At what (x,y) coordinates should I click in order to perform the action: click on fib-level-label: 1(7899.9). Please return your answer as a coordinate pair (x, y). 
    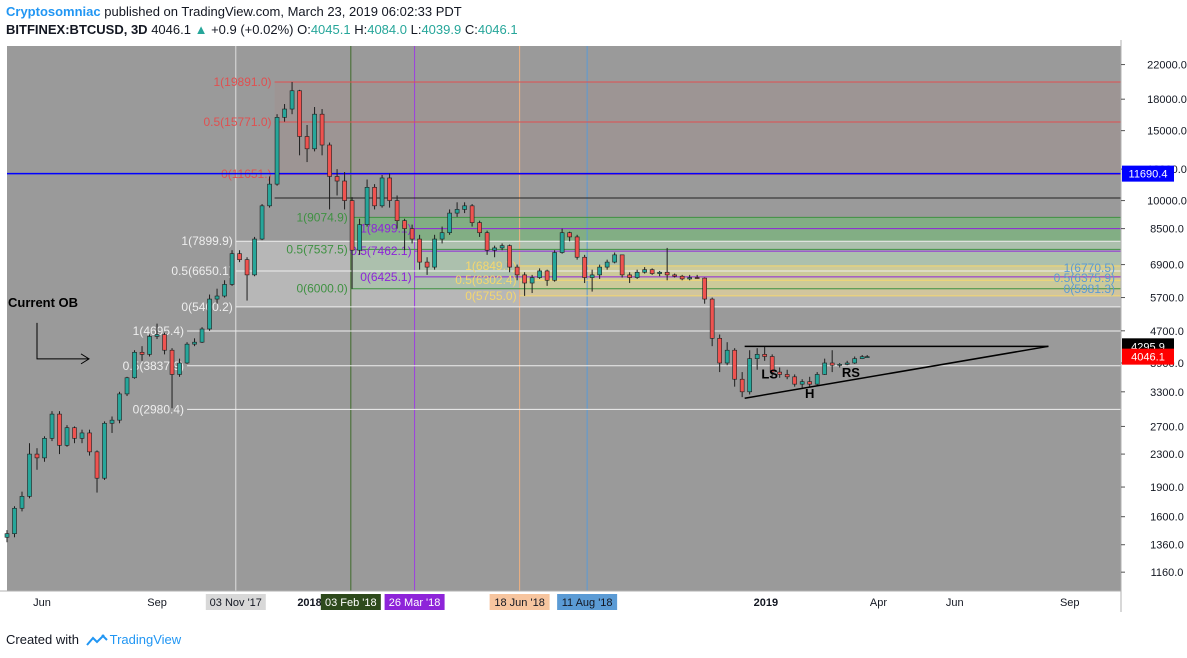
    Looking at the image, I should click on (206, 241).